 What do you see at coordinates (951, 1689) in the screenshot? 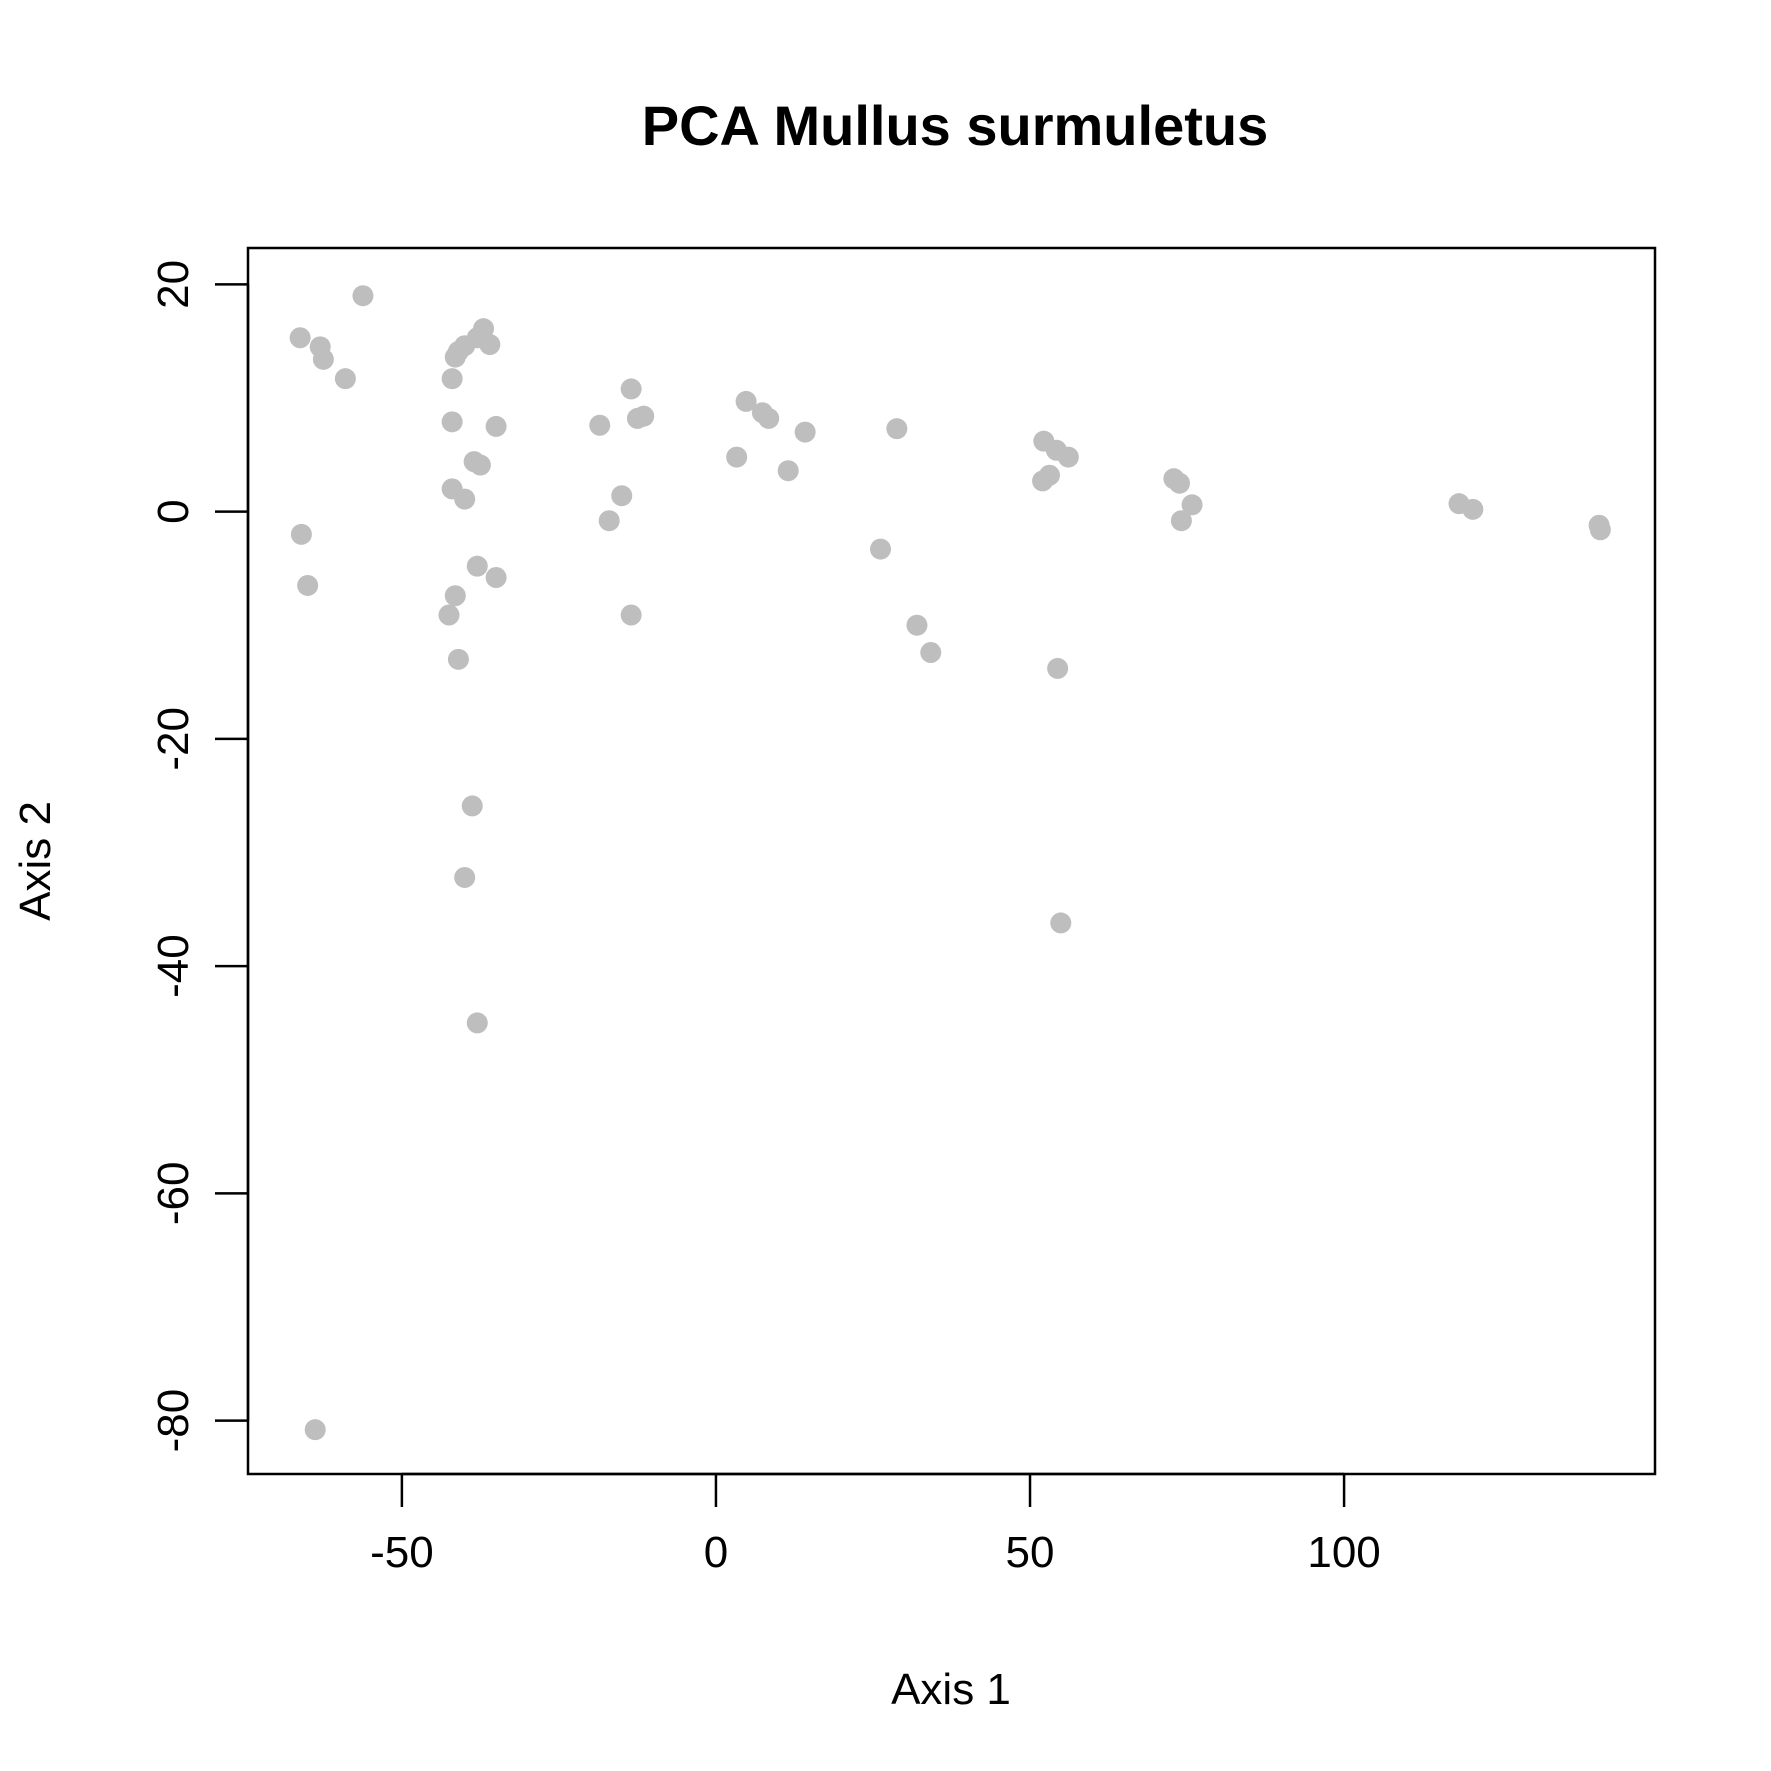
I see `x-axis-label: Axis 1` at bounding box center [951, 1689].